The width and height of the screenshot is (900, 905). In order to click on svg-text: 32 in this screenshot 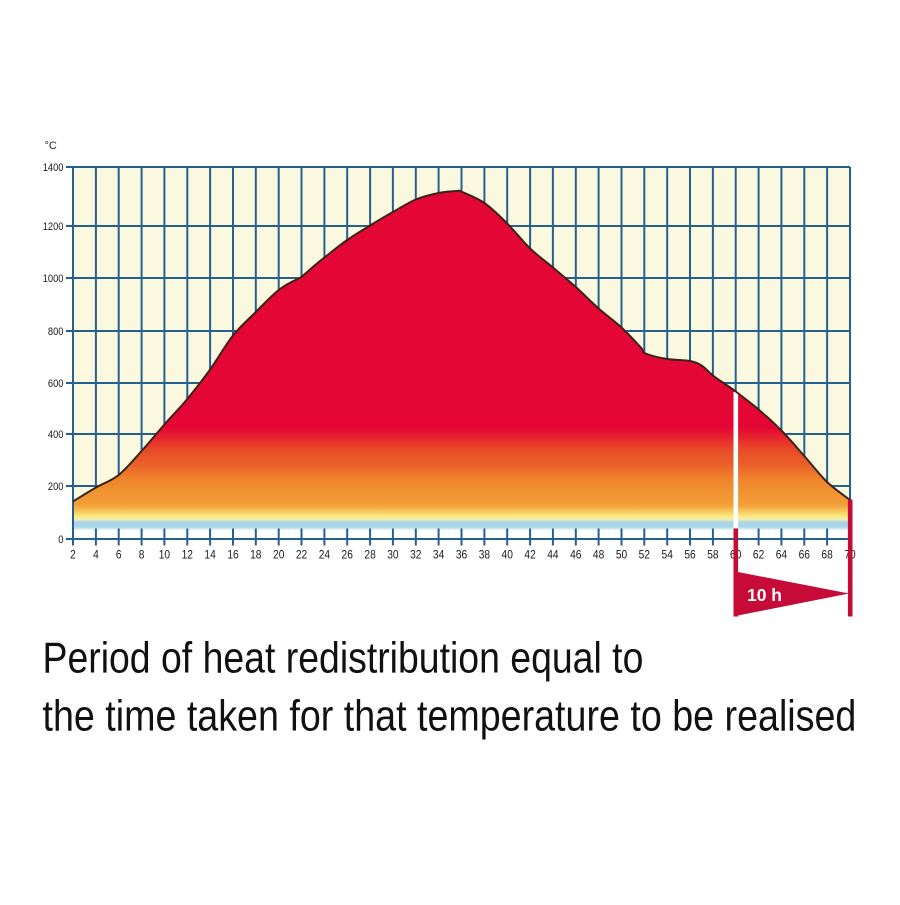, I will do `click(415, 555)`.